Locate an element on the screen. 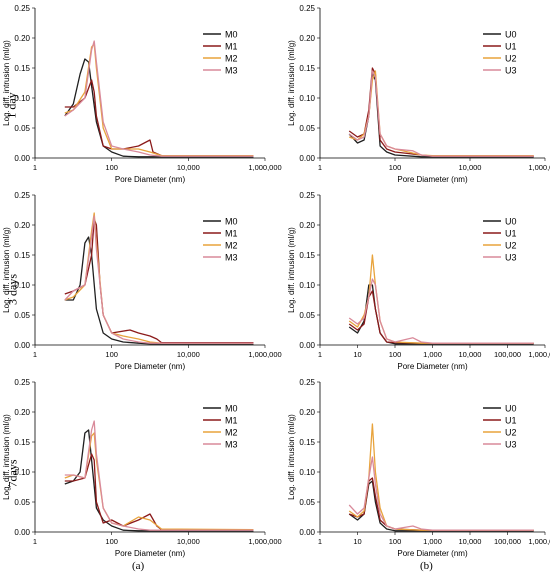 The width and height of the screenshot is (550, 581). series-line-M2 is located at coordinates (159, 100).